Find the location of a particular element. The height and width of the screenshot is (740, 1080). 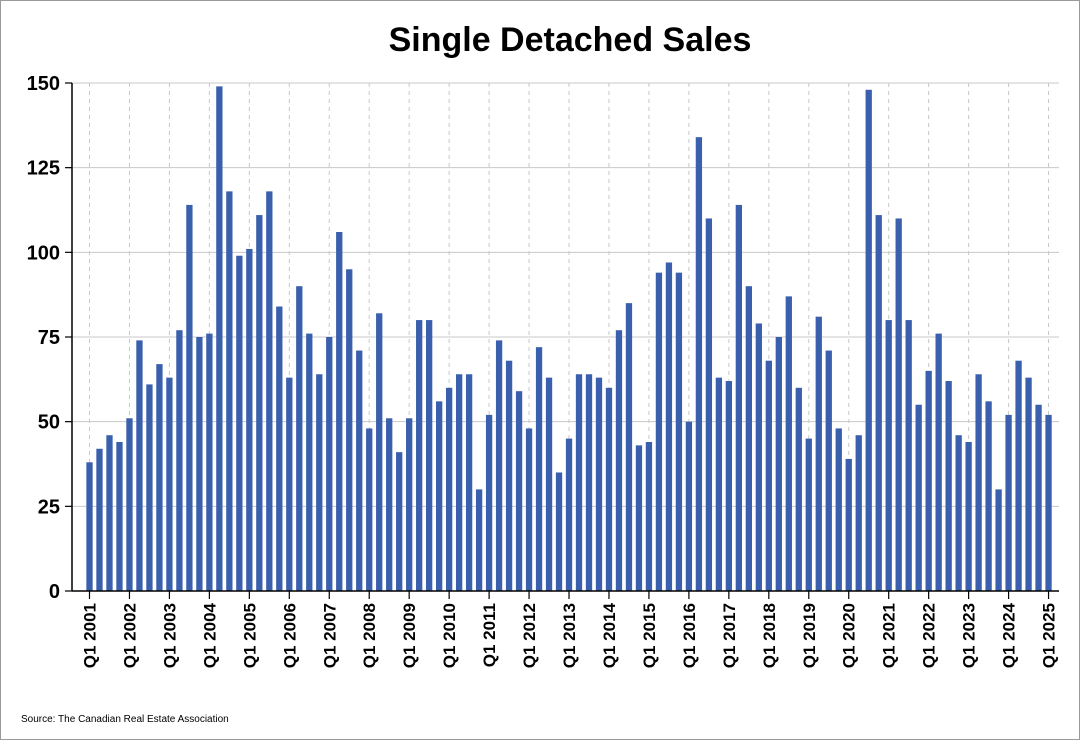

y-tick-label: 150 is located at coordinates (43, 84).